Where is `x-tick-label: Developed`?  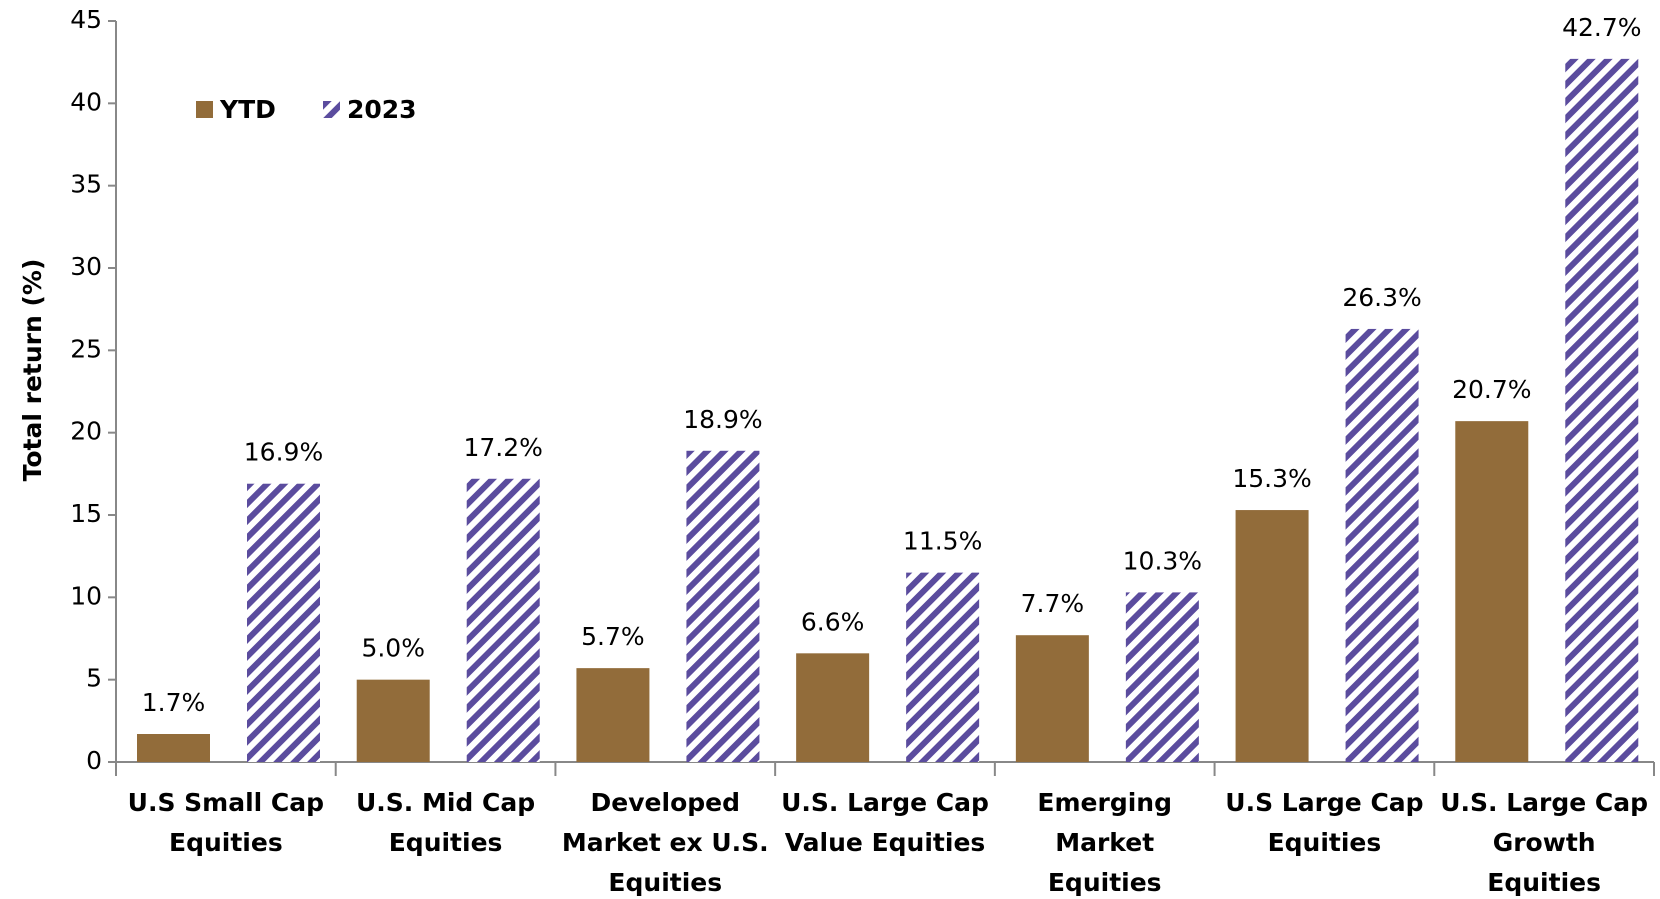 x-tick-label: Developed is located at coordinates (665, 802).